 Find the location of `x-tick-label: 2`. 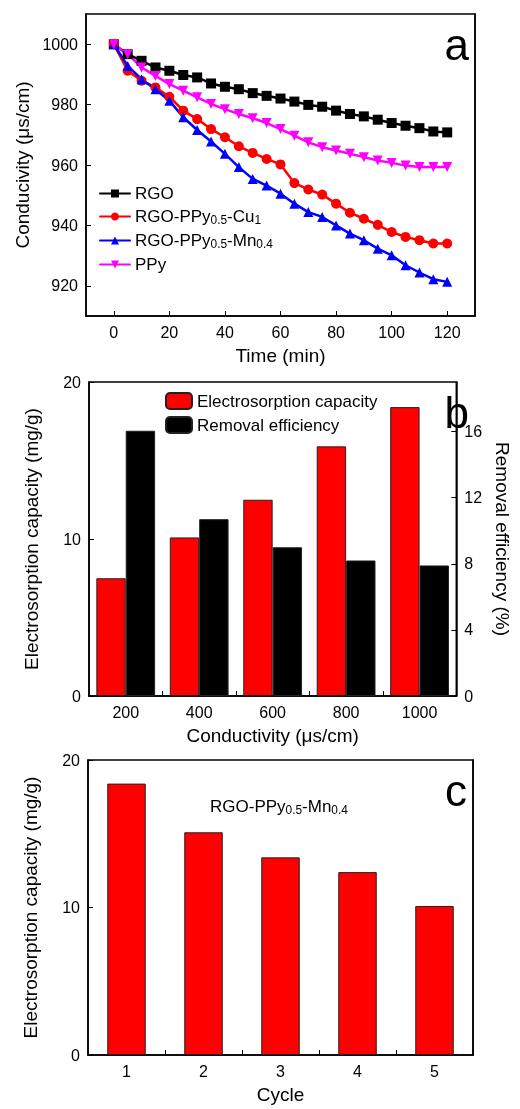

x-tick-label: 2 is located at coordinates (204, 1071).